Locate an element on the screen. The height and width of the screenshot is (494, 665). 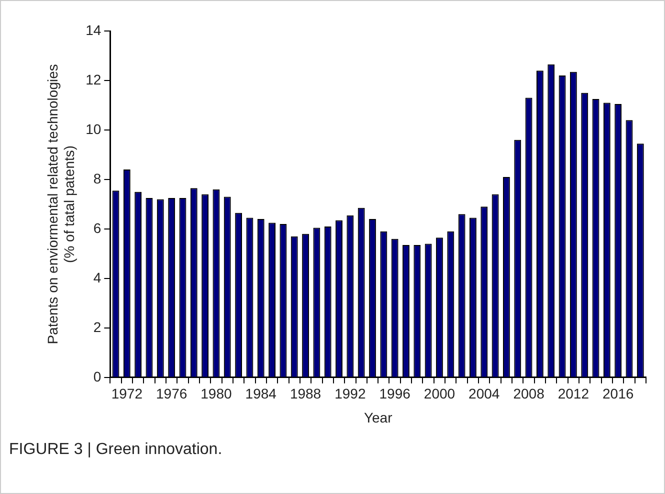
x-axis-title: Year is located at coordinates (378, 417).